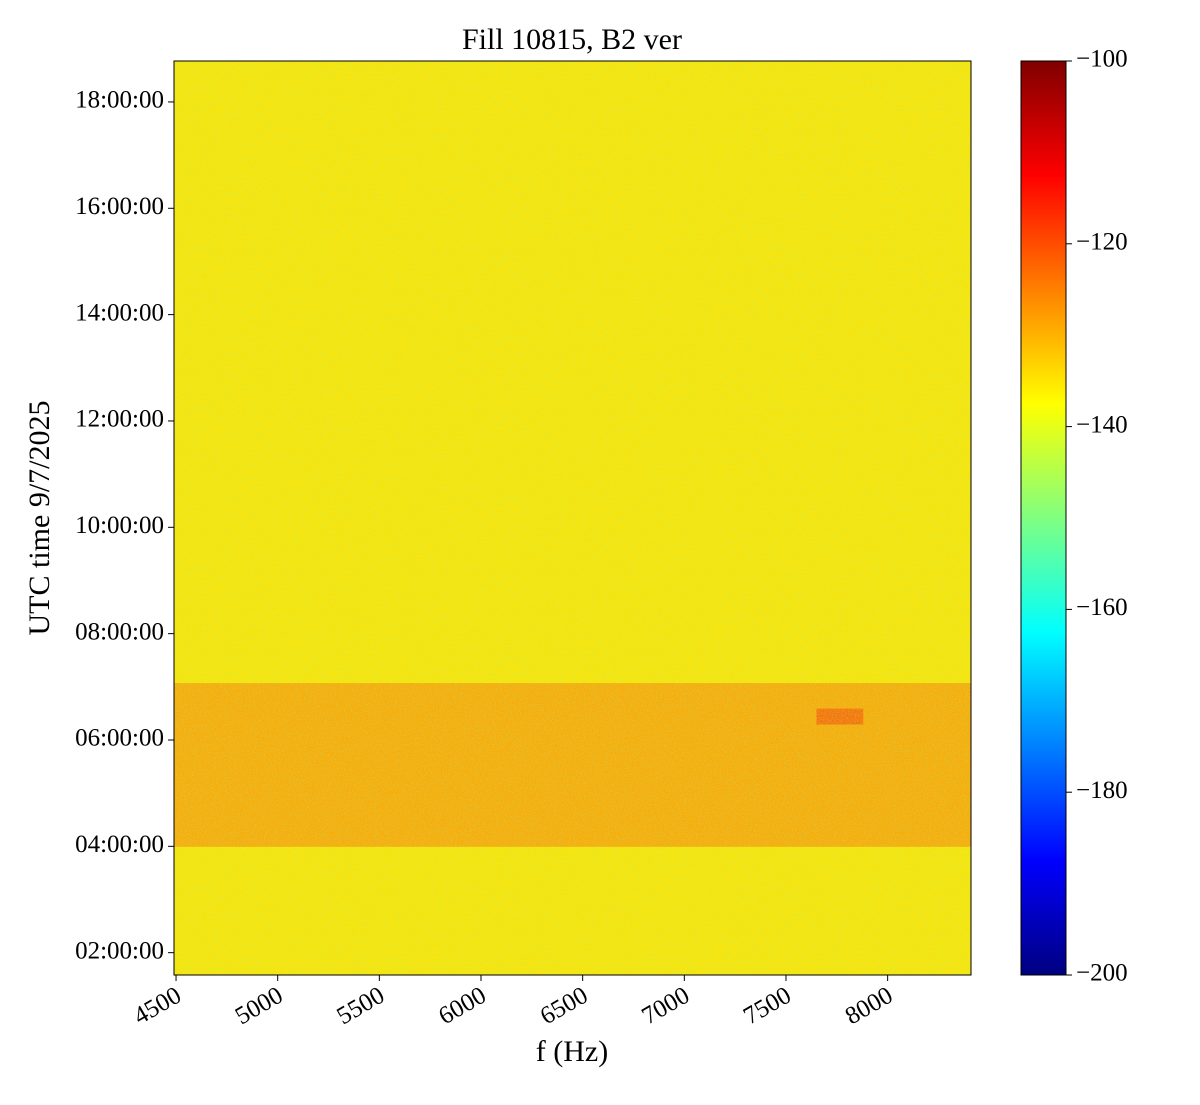 This screenshot has width=1200, height=1105. I want to click on x-tick-label: 6500, so click(564, 1006).